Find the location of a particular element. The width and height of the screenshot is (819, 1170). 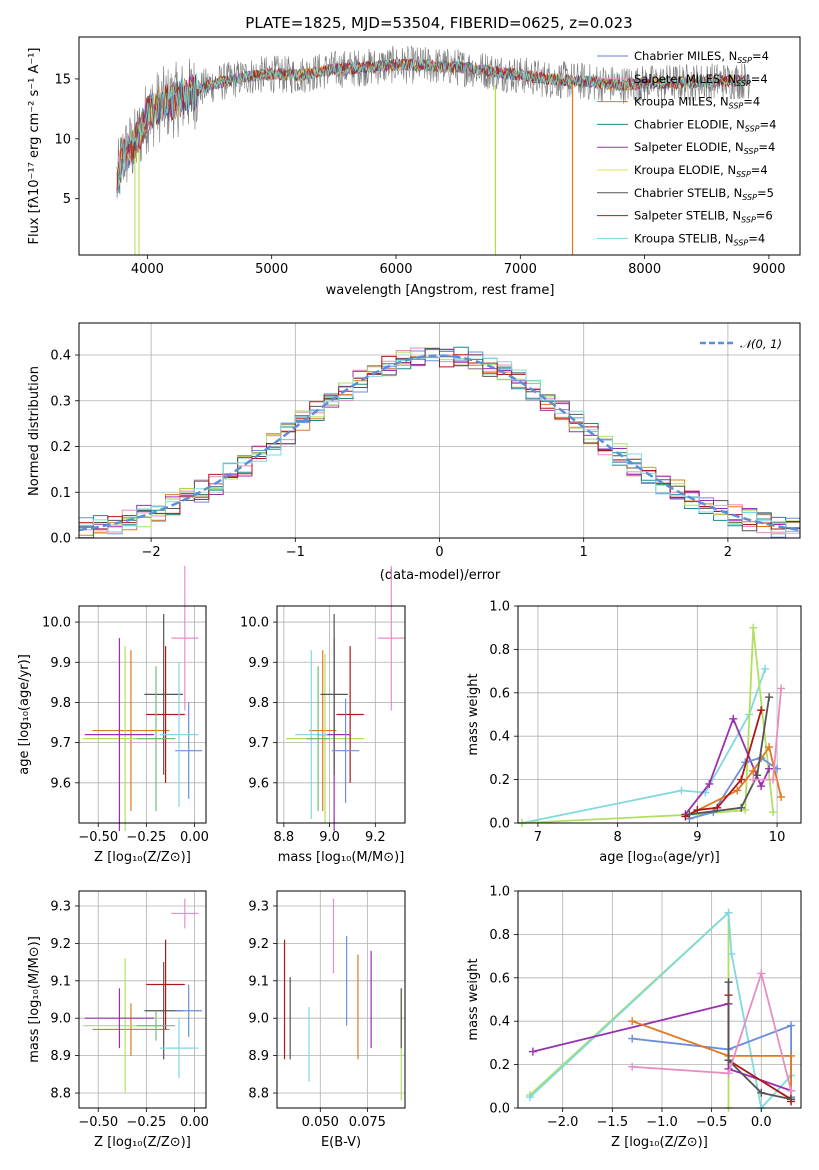

model-spectrum-line is located at coordinates (433, 124).